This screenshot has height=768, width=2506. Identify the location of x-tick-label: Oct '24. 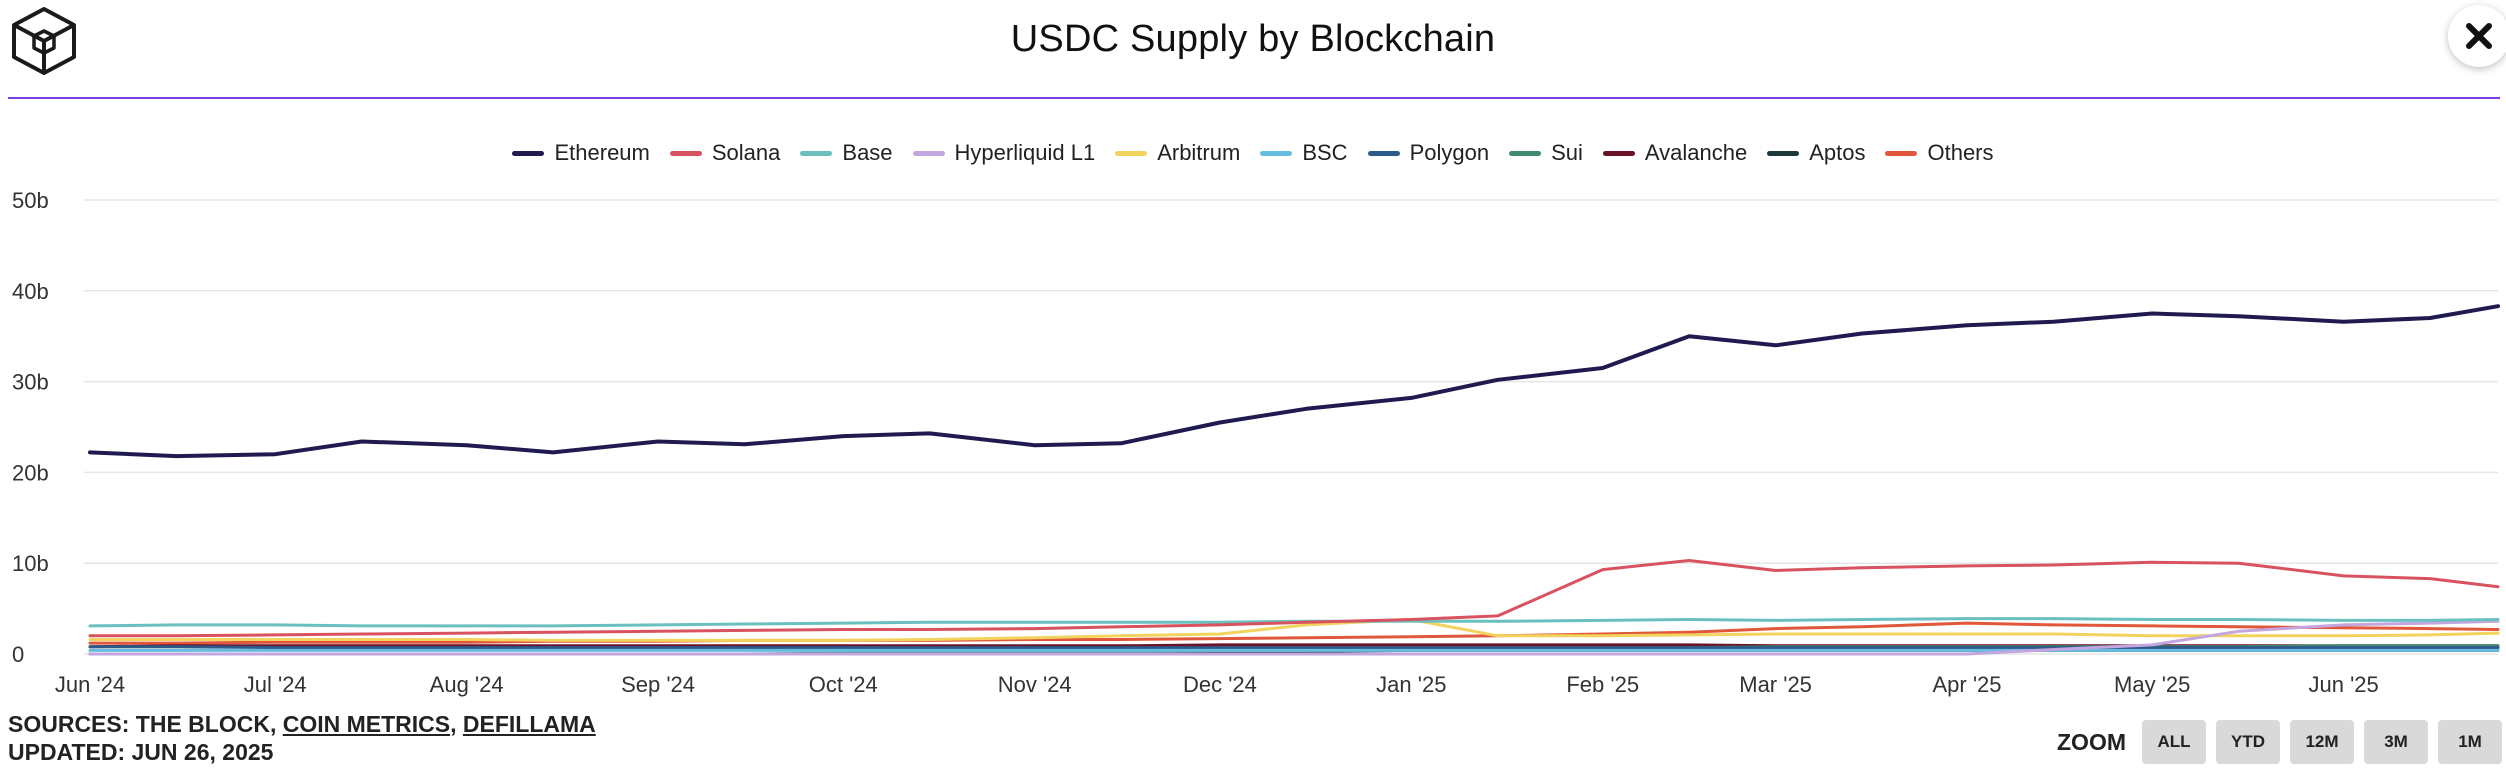
(843, 684).